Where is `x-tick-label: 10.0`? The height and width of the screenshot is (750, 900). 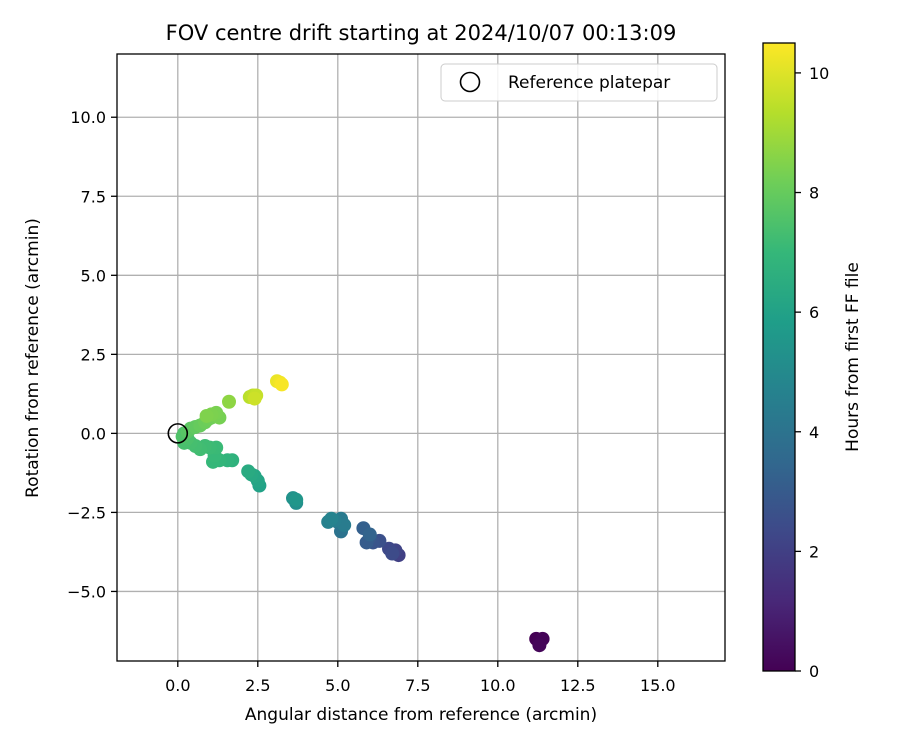
x-tick-label: 10.0 is located at coordinates (498, 685).